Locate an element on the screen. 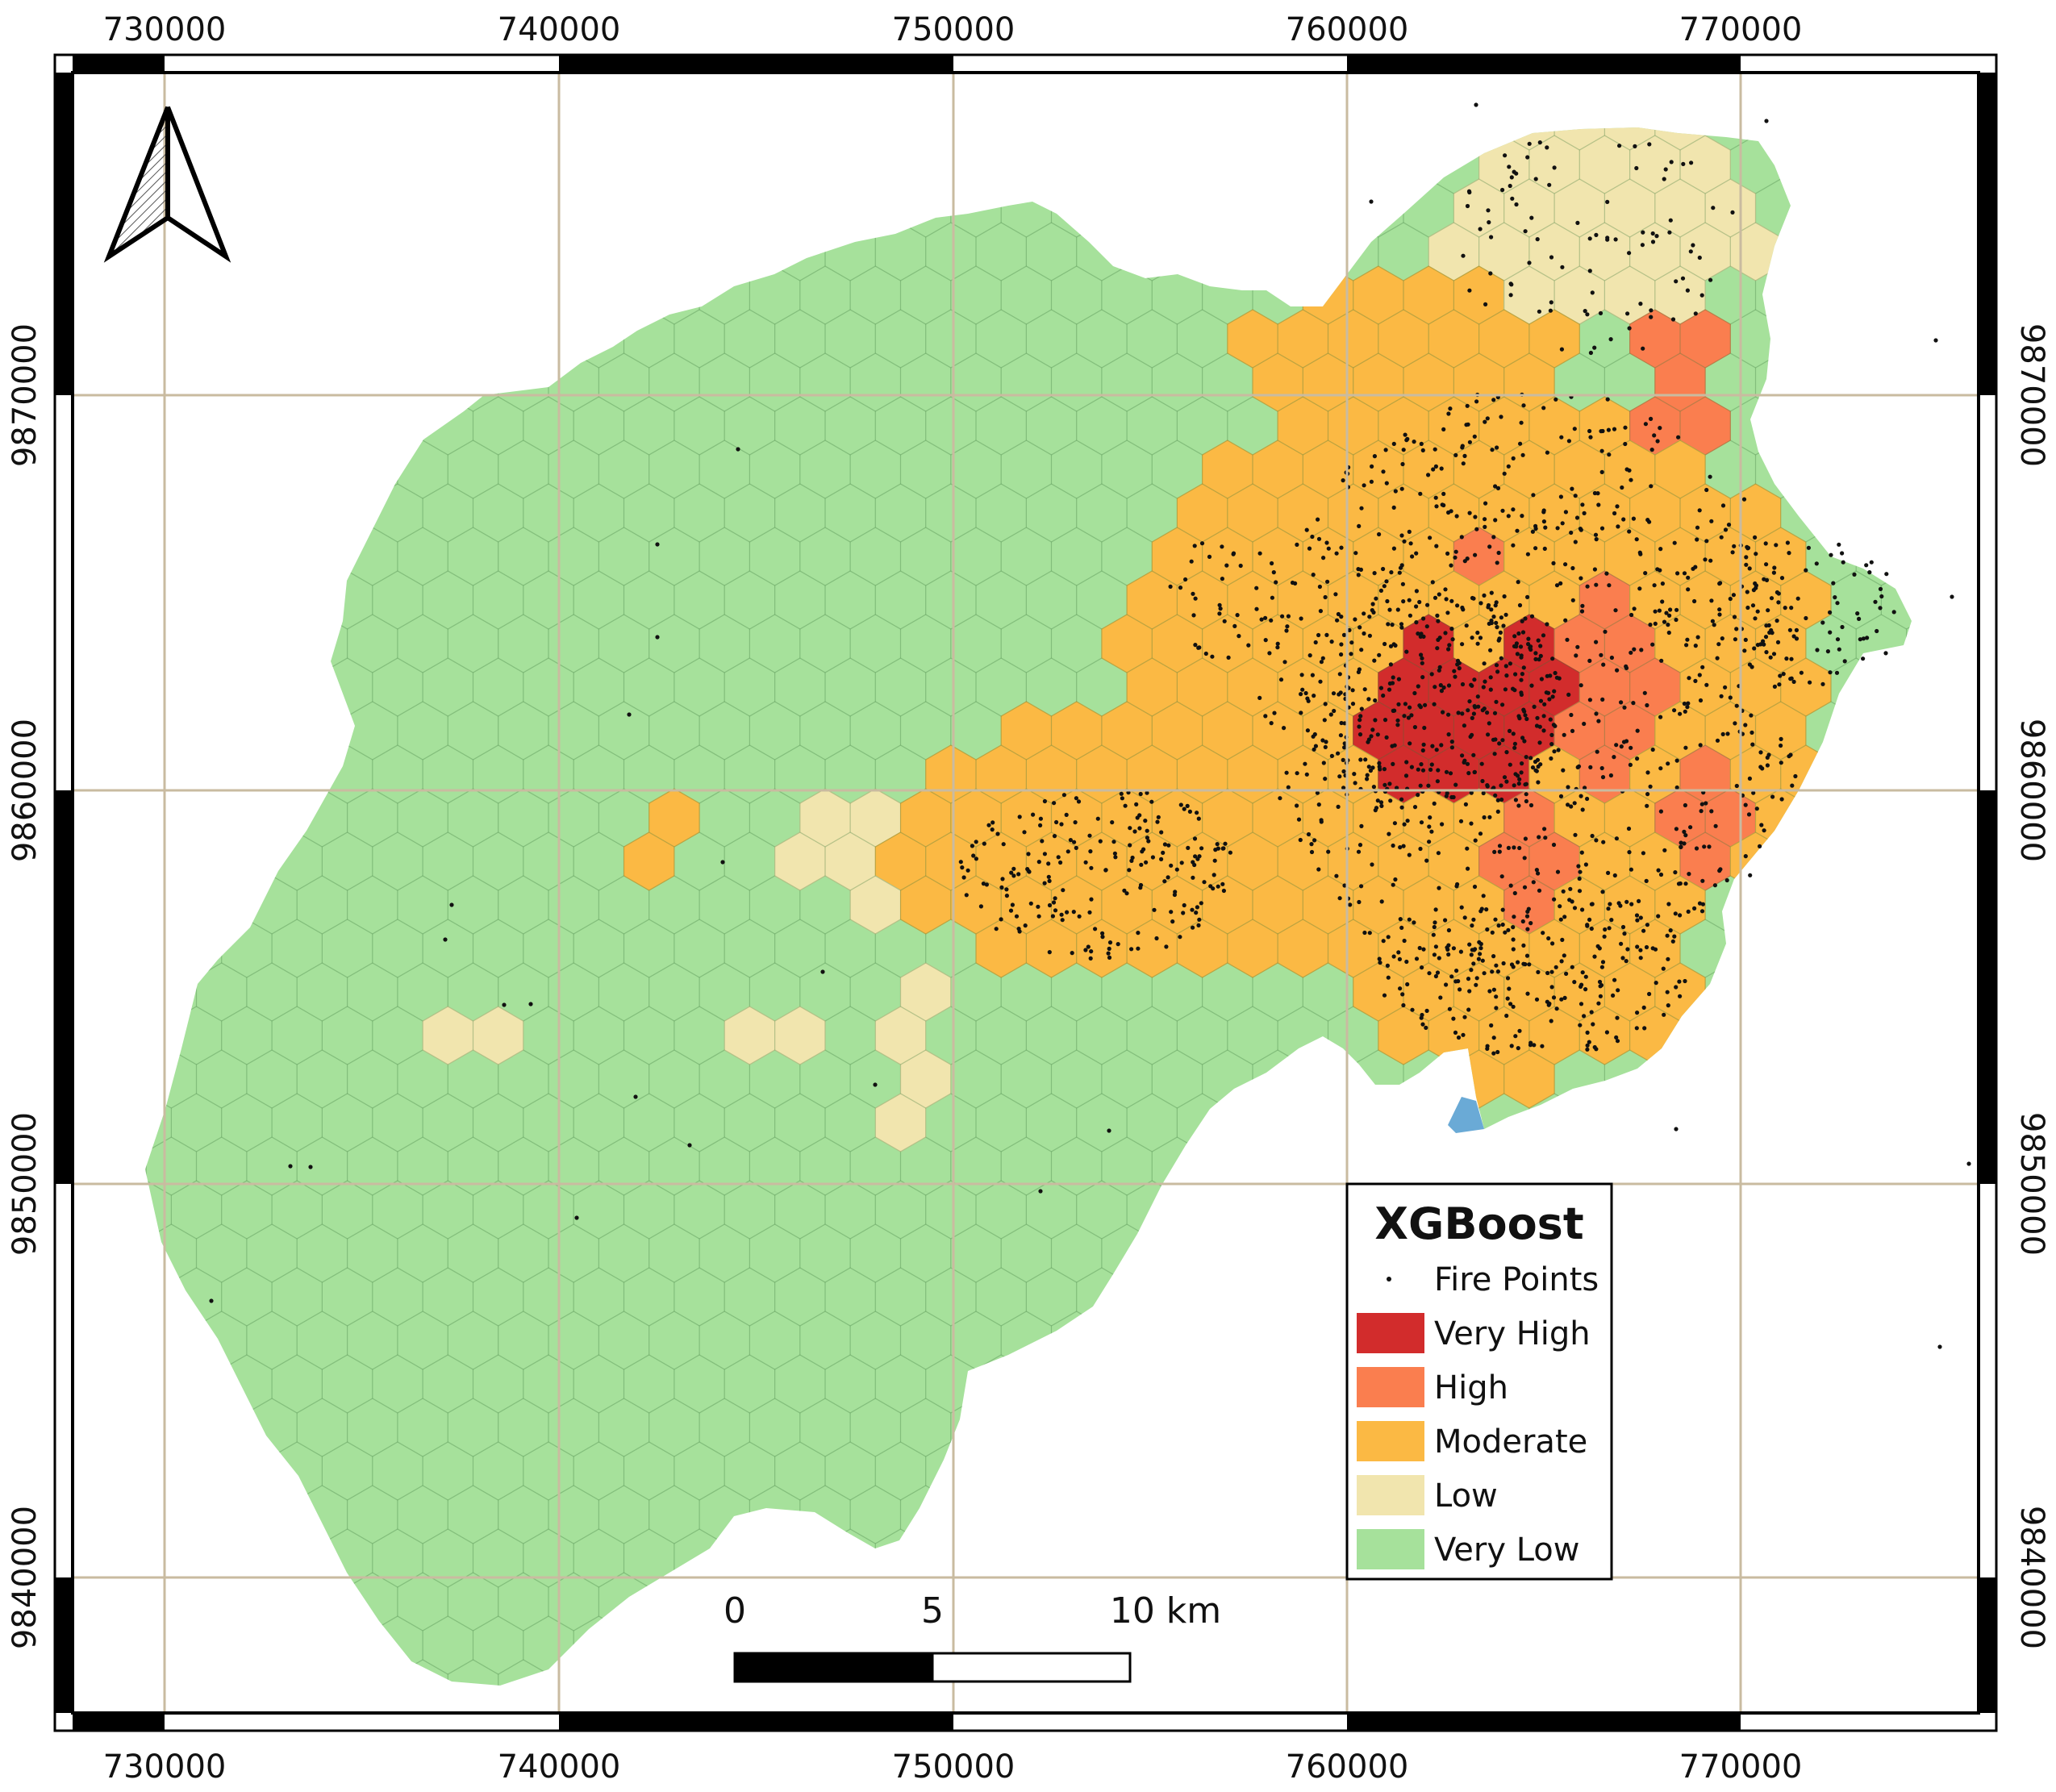 The image size is (2056, 1792). x-tick-top: 740000 is located at coordinates (559, 29).